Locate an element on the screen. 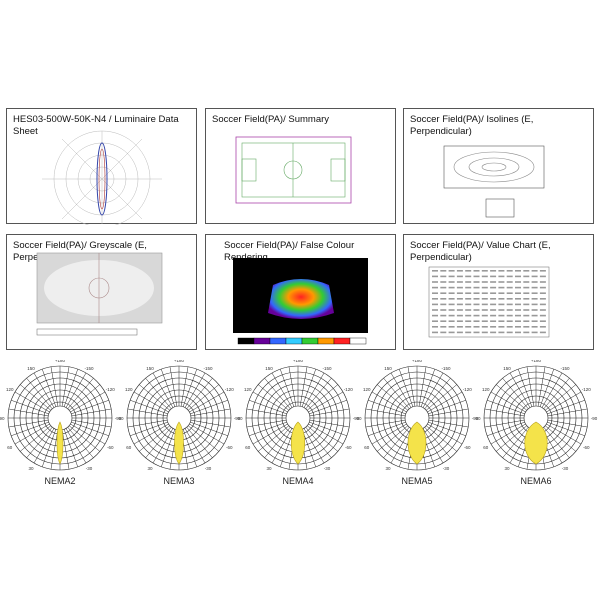  field-summary is located at coordinates (293, 170).